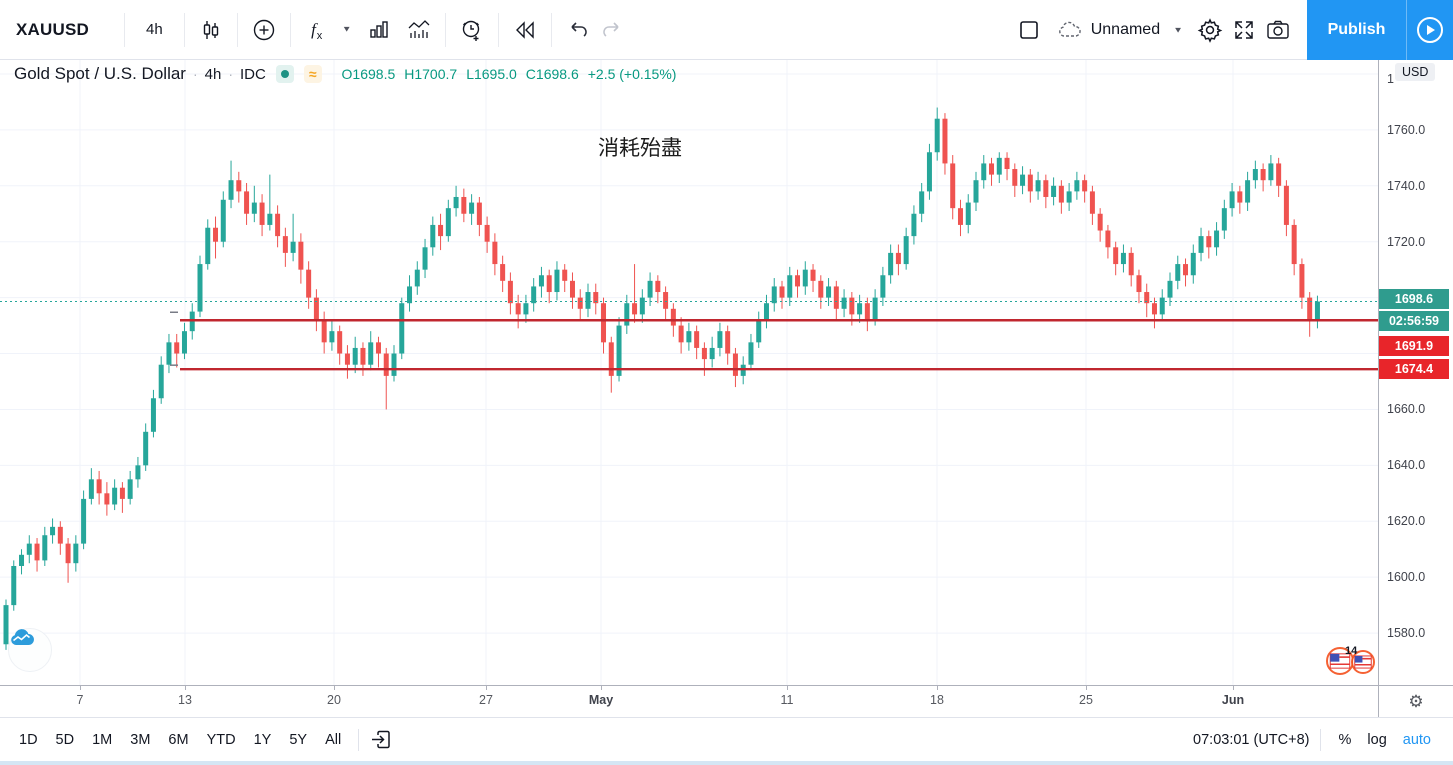 This screenshot has height=765, width=1453. I want to click on ohlc-low: L1695.0, so click(491, 74).